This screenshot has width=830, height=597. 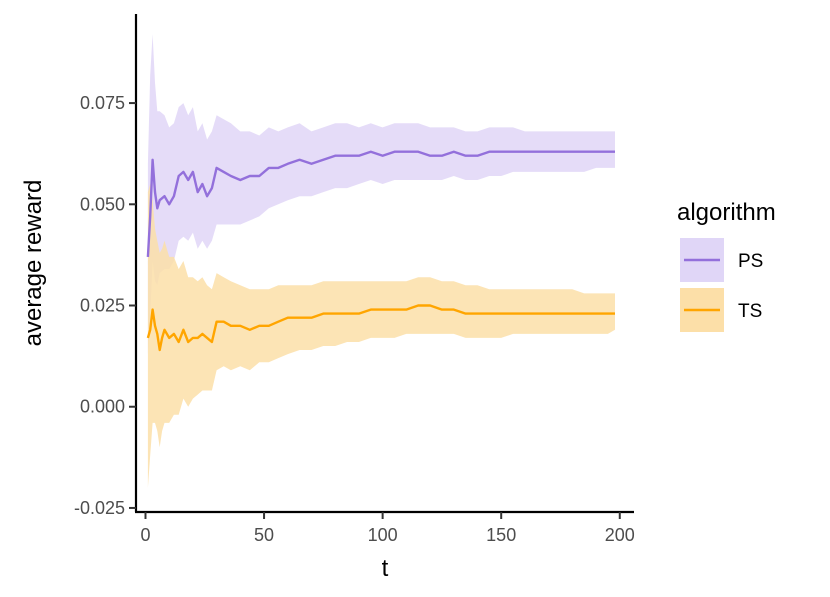 I want to click on x-axis-title: t, so click(x=385, y=568).